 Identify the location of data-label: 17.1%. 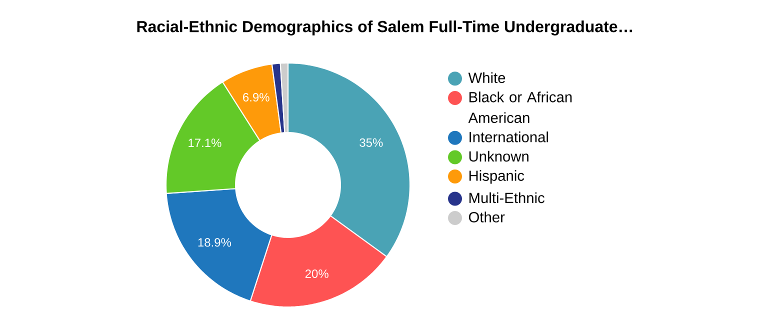
(205, 143).